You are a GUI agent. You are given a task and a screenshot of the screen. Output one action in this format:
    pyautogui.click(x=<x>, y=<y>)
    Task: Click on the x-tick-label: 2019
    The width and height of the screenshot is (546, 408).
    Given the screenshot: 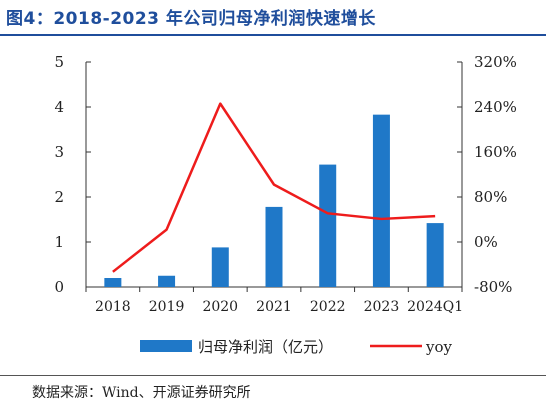 What is the action you would take?
    pyautogui.click(x=167, y=307)
    